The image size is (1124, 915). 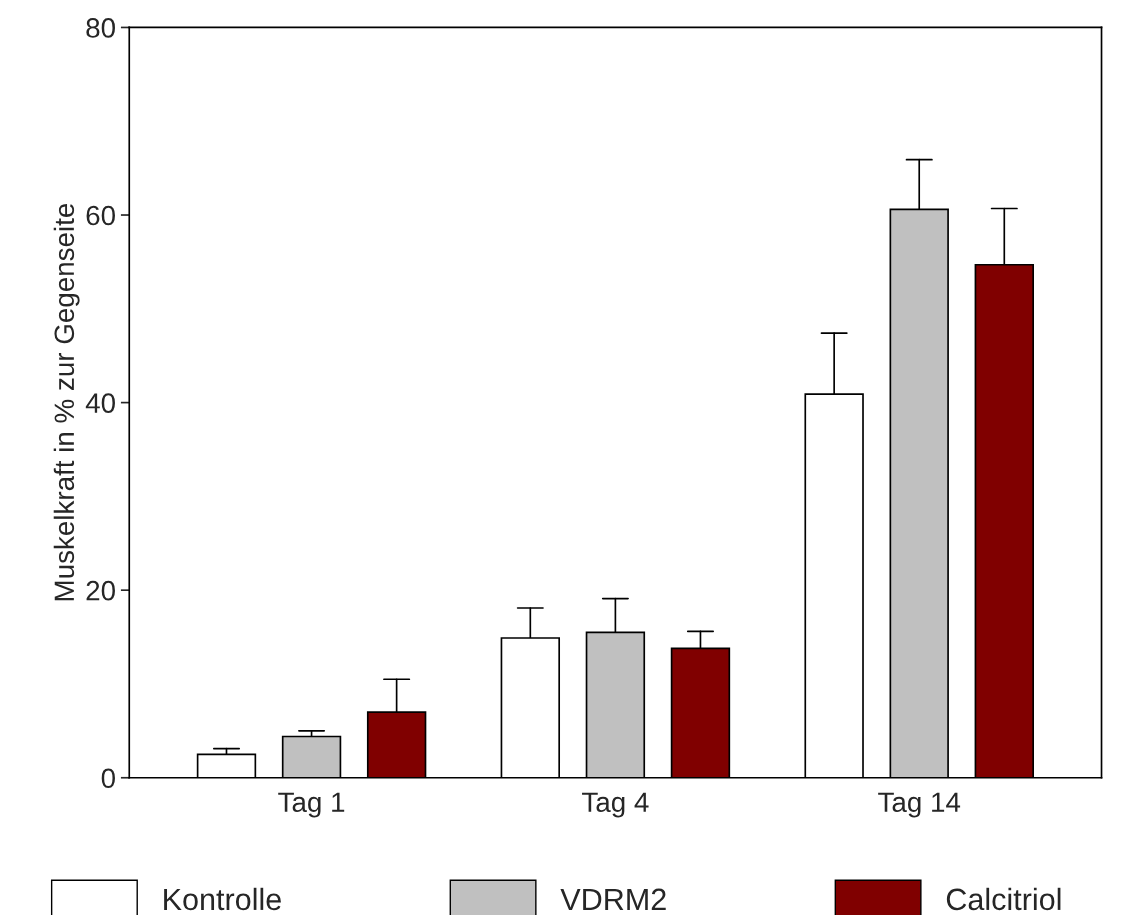 What do you see at coordinates (919, 805) in the screenshot?
I see `x-tick-label: Tag 14` at bounding box center [919, 805].